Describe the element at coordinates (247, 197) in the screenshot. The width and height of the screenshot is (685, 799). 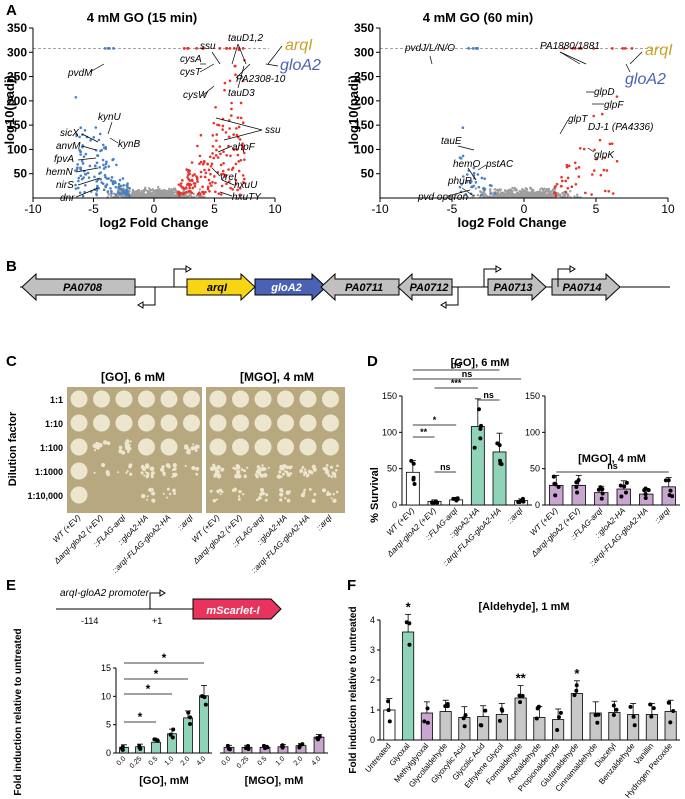
I see `gene-label: hxuTY` at that location.